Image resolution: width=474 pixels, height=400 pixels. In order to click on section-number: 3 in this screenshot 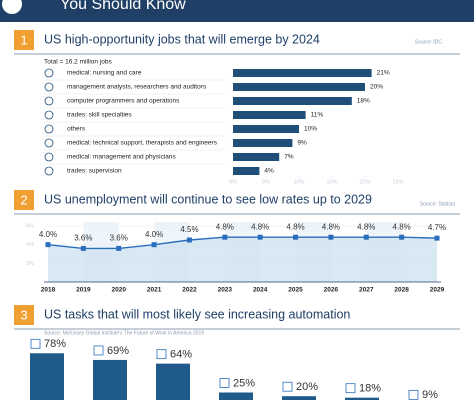, I will do `click(23, 314)`.